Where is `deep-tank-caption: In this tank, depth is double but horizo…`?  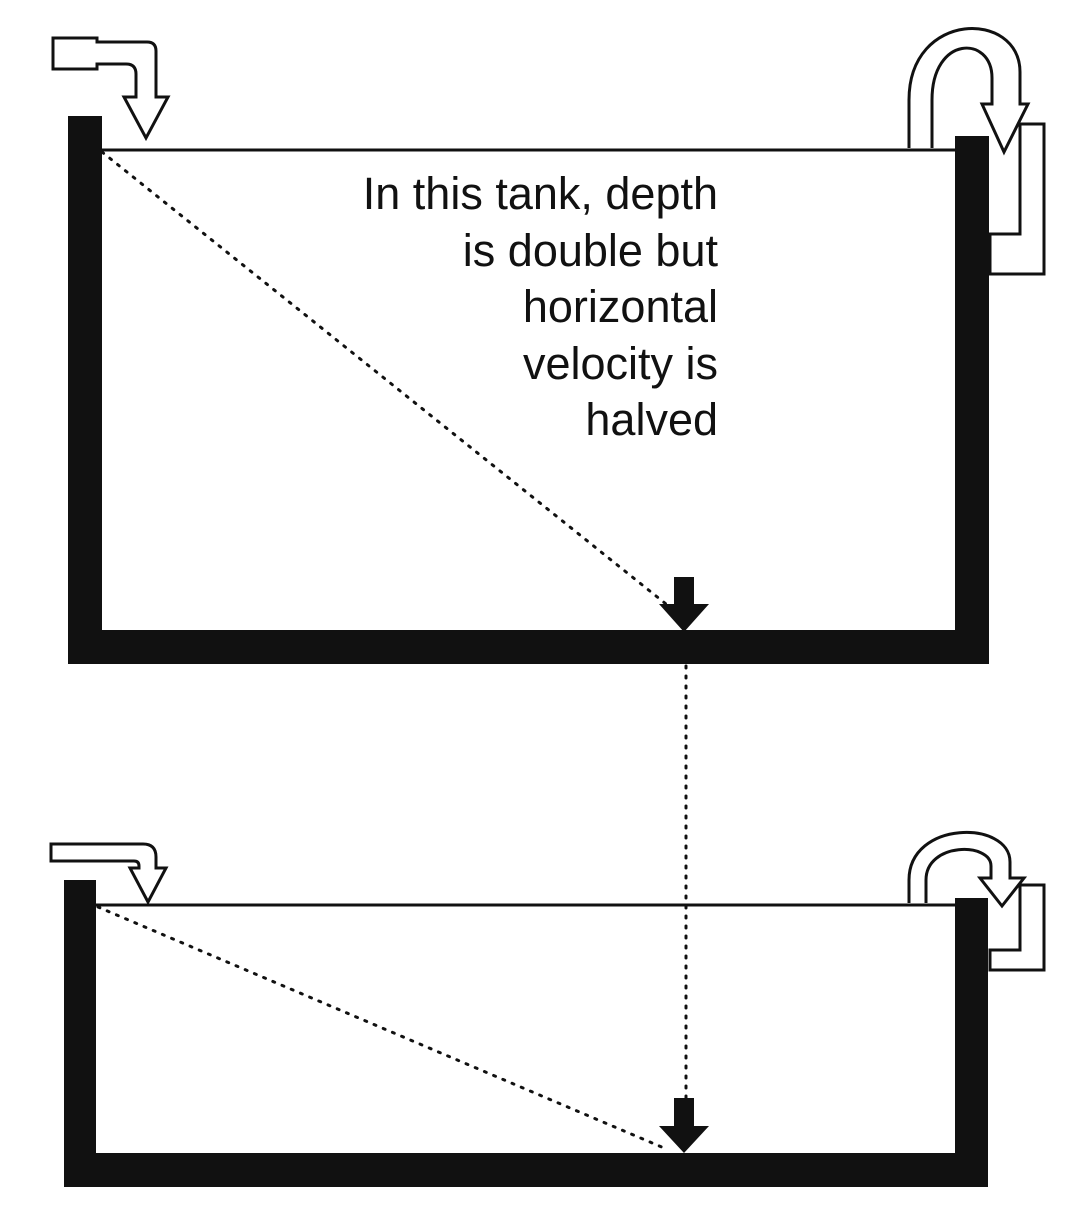 deep-tank-caption: In this tank, depth is double but horizo… is located at coordinates (540, 306).